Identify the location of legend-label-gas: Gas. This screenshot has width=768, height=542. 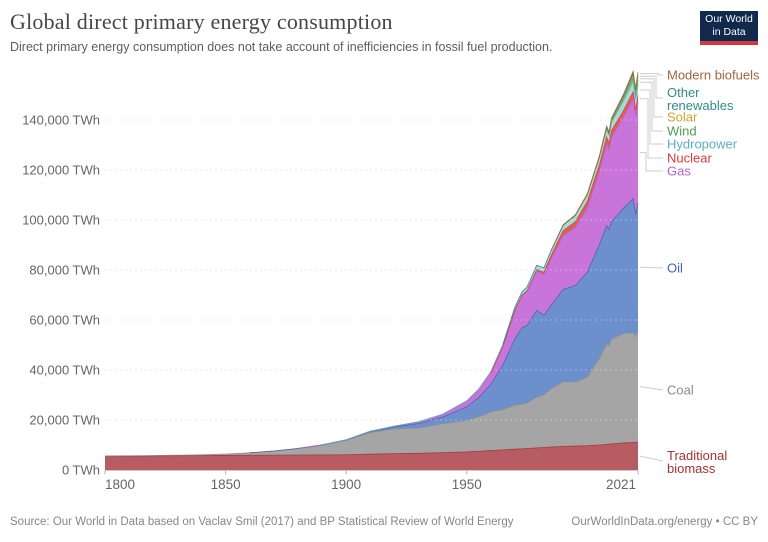
(679, 171).